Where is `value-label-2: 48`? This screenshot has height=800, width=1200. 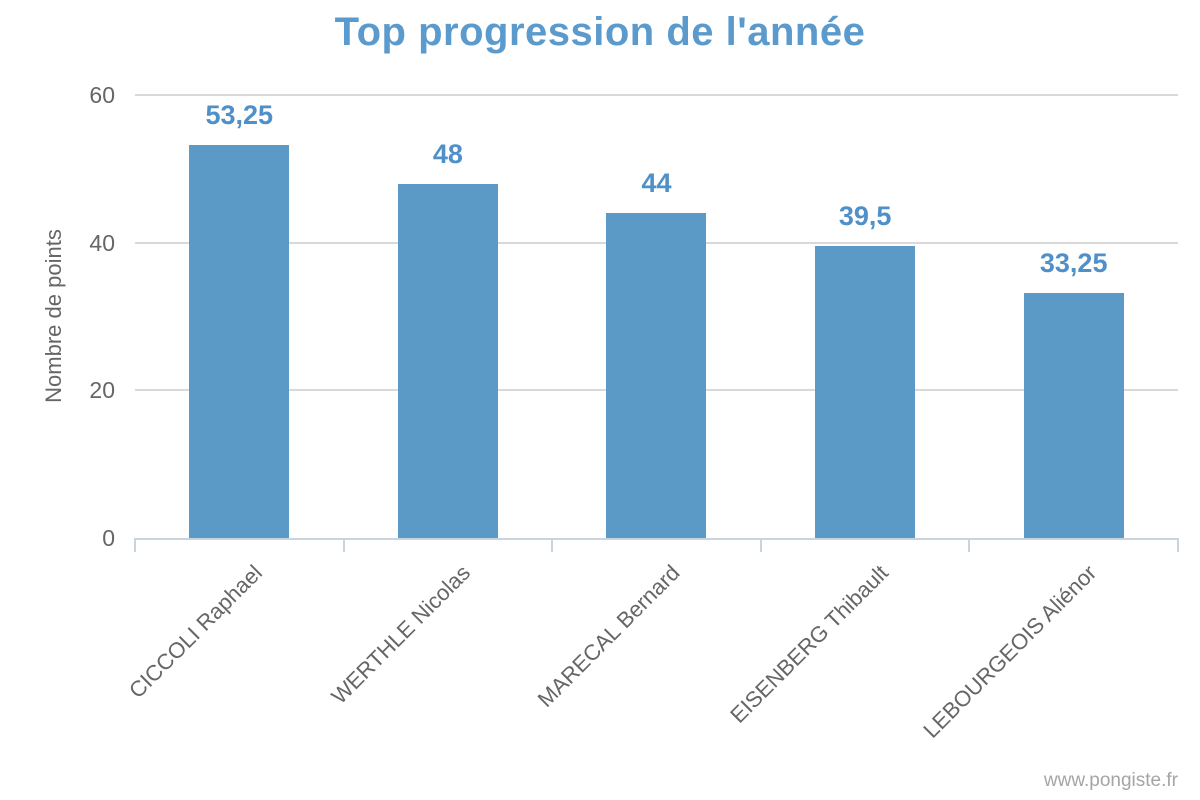
value-label-2: 48 is located at coordinates (447, 153).